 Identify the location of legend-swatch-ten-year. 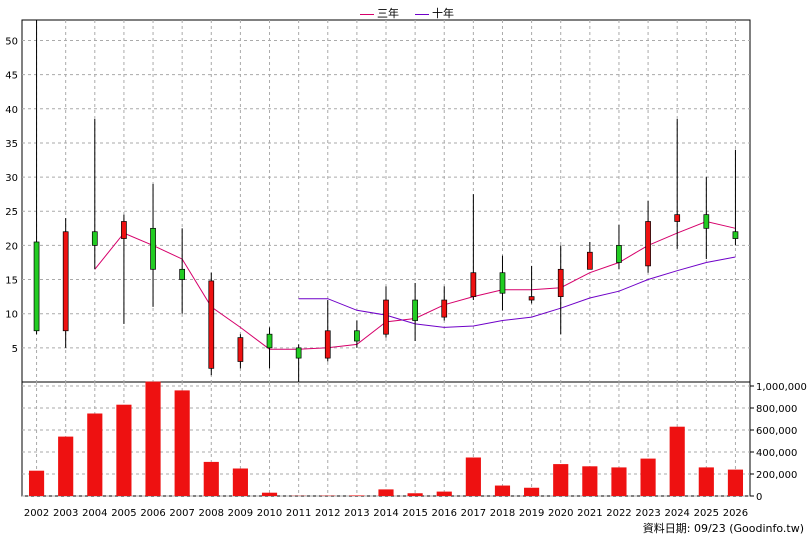
(422, 14).